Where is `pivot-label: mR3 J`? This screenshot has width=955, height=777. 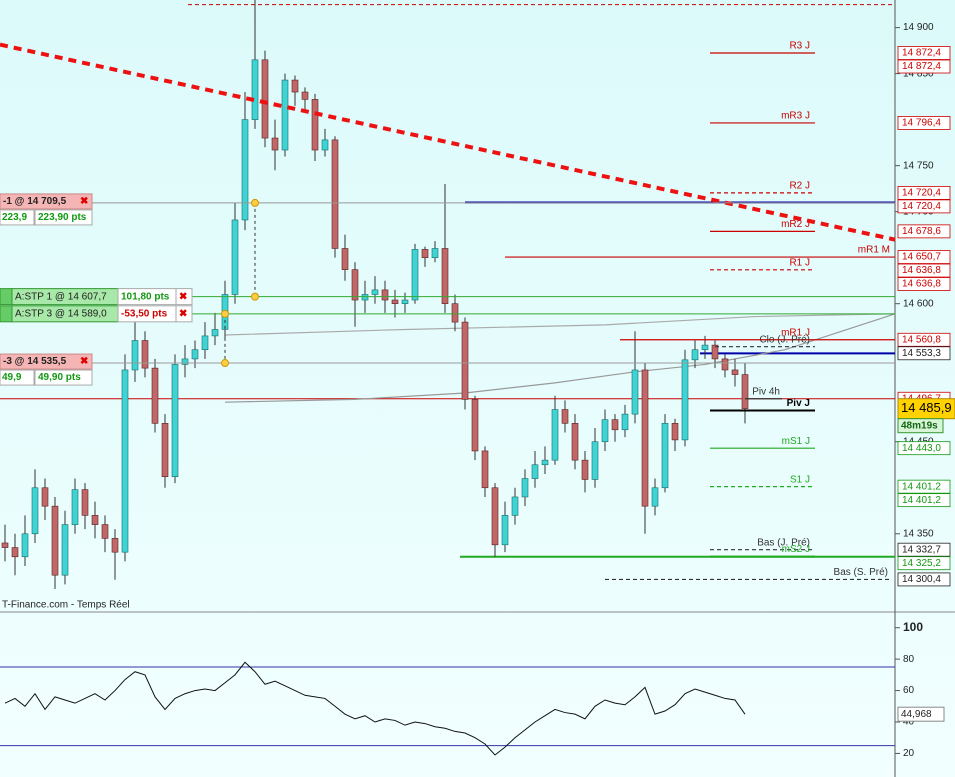
pivot-label: mR3 J is located at coordinates (795, 116).